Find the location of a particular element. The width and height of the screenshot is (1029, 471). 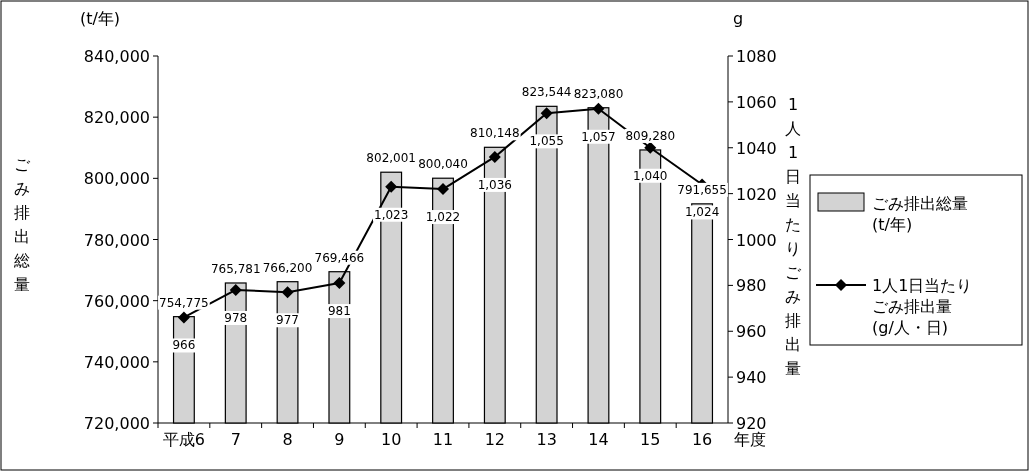

data-label: 802,001 is located at coordinates (391, 158).